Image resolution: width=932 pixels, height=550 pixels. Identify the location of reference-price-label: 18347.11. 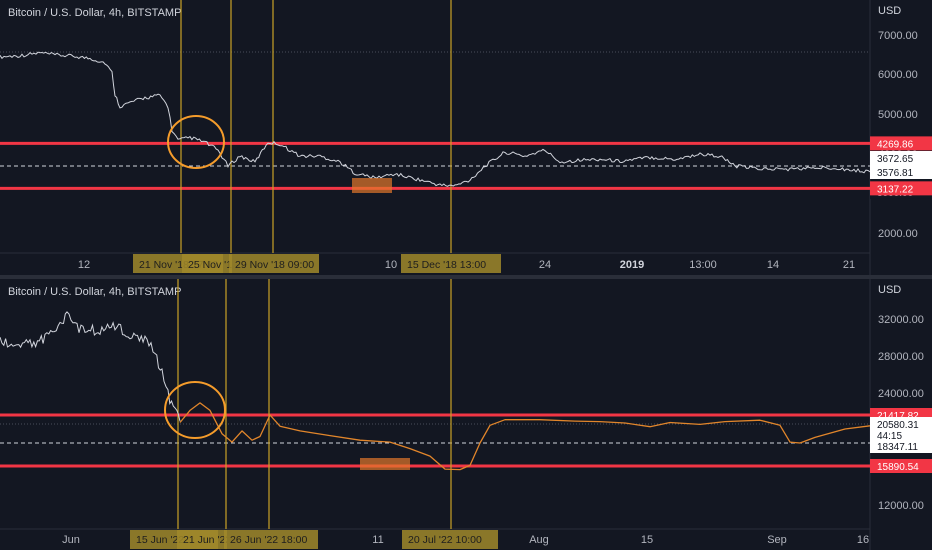
(897, 447).